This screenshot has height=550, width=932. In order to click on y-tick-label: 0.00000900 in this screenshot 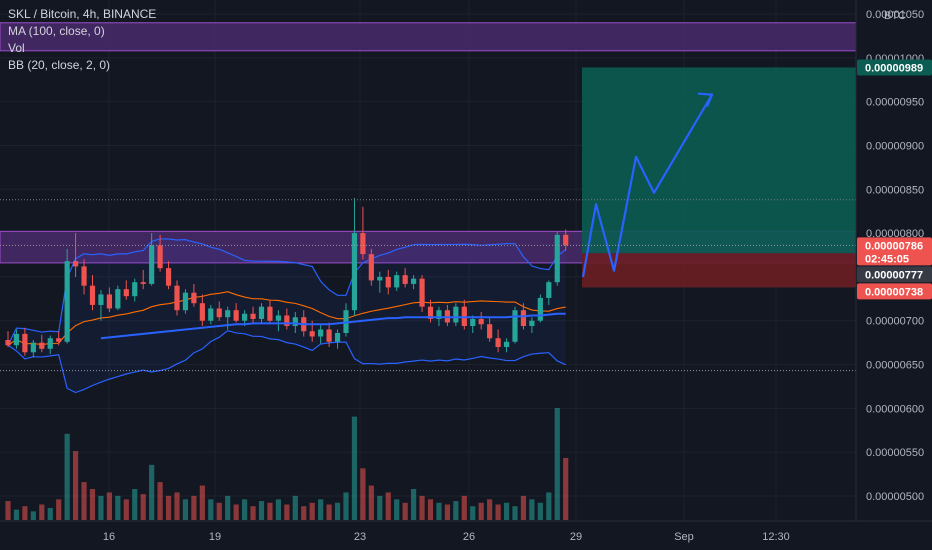, I will do `click(895, 146)`.